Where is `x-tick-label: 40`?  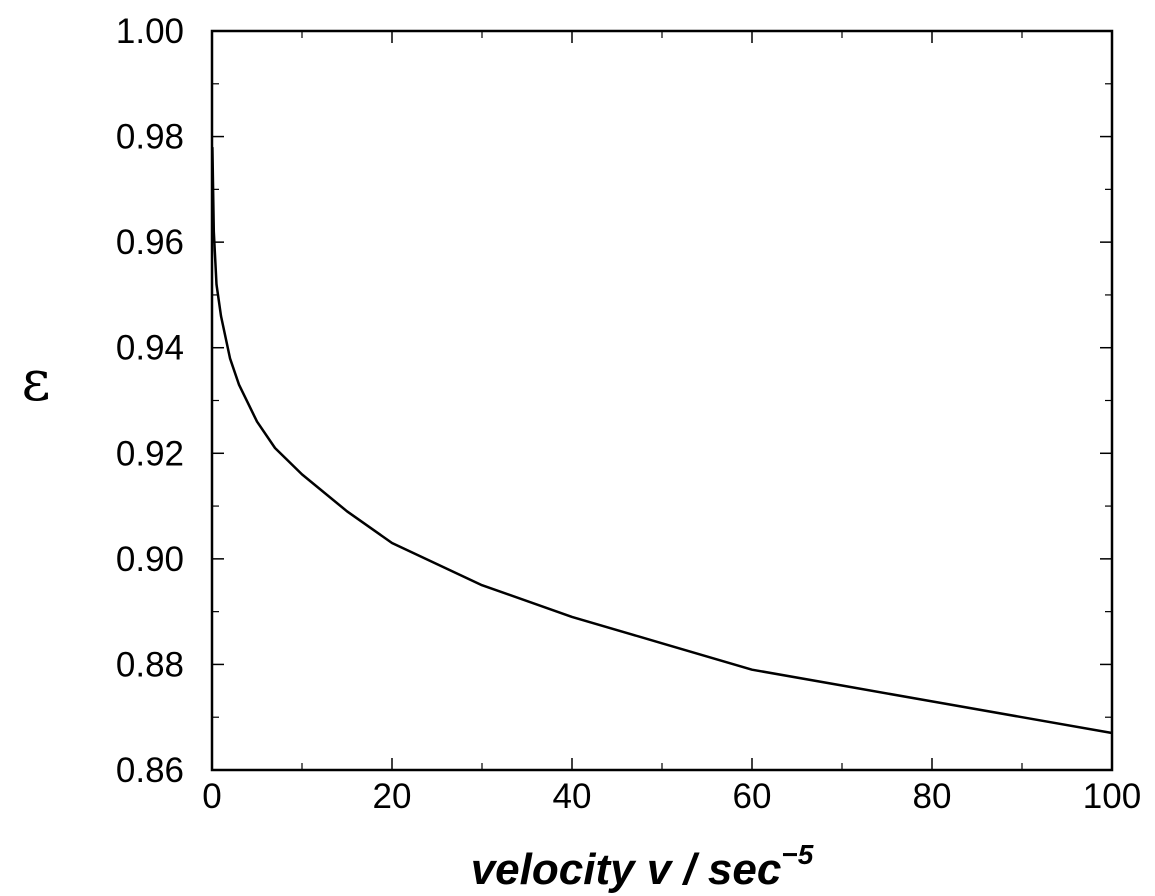
x-tick-label: 40 is located at coordinates (572, 796).